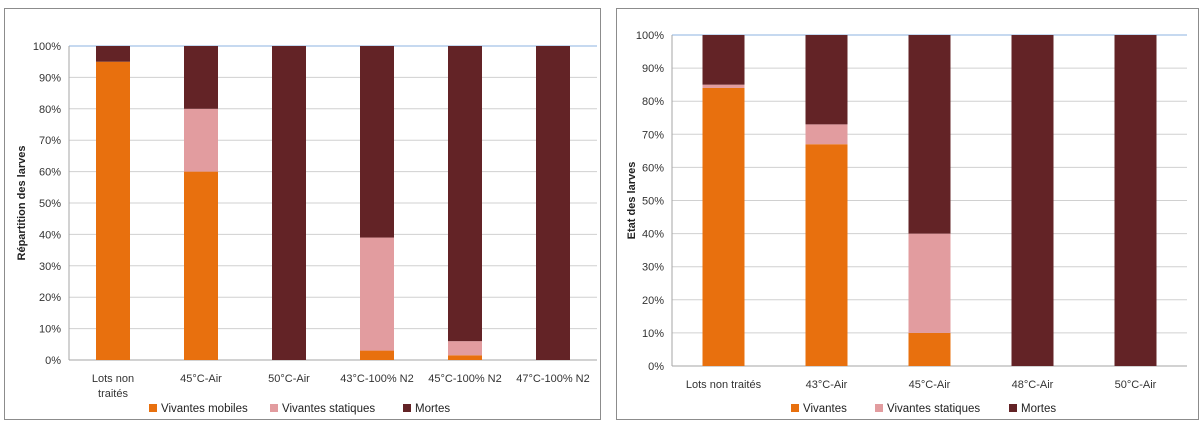  What do you see at coordinates (826, 80) in the screenshot?
I see `right-chart-bar-43-c-air-mortes` at bounding box center [826, 80].